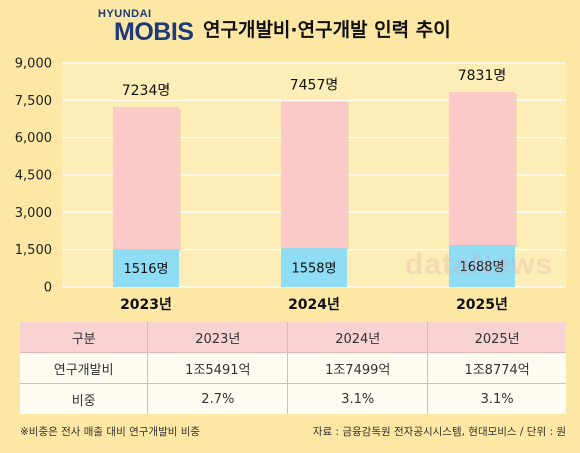  What do you see at coordinates (125, 14) in the screenshot?
I see `logo-hyundai-text: HYUNDAI` at bounding box center [125, 14].